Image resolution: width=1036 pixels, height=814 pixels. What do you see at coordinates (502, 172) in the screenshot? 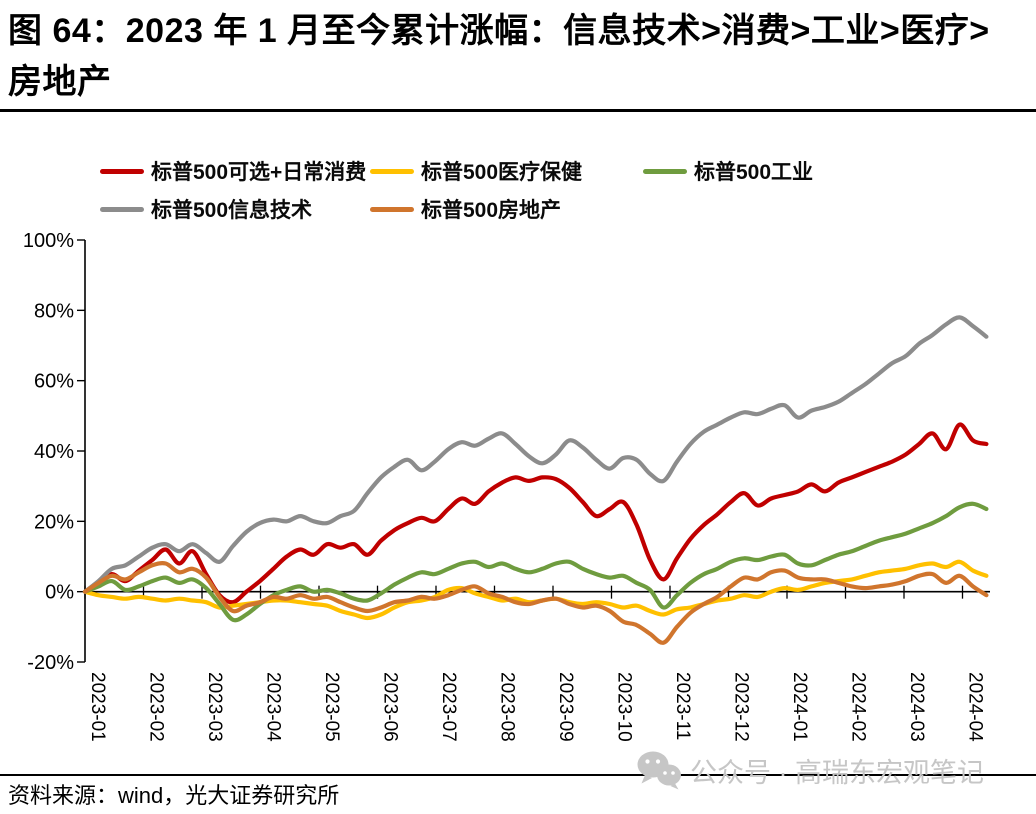
I see `legend-label: 标普500医疗保健` at bounding box center [502, 172].